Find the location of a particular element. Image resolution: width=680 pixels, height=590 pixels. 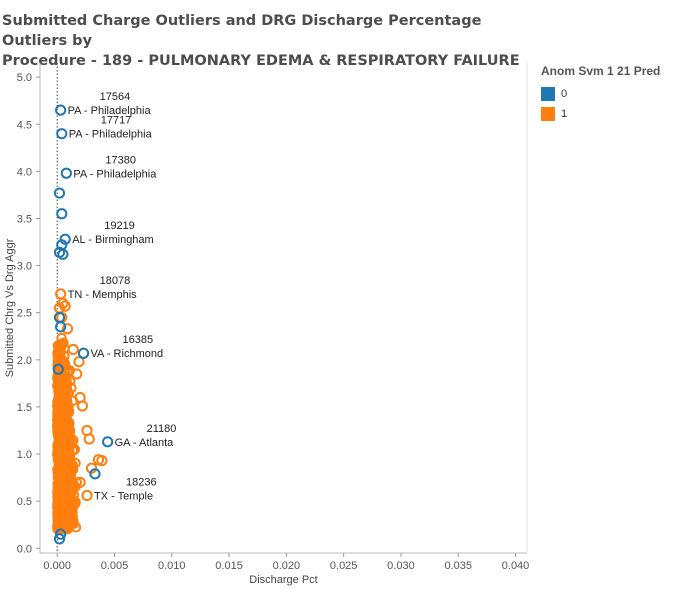

y-tick-label: 3.0 is located at coordinates (24, 267).